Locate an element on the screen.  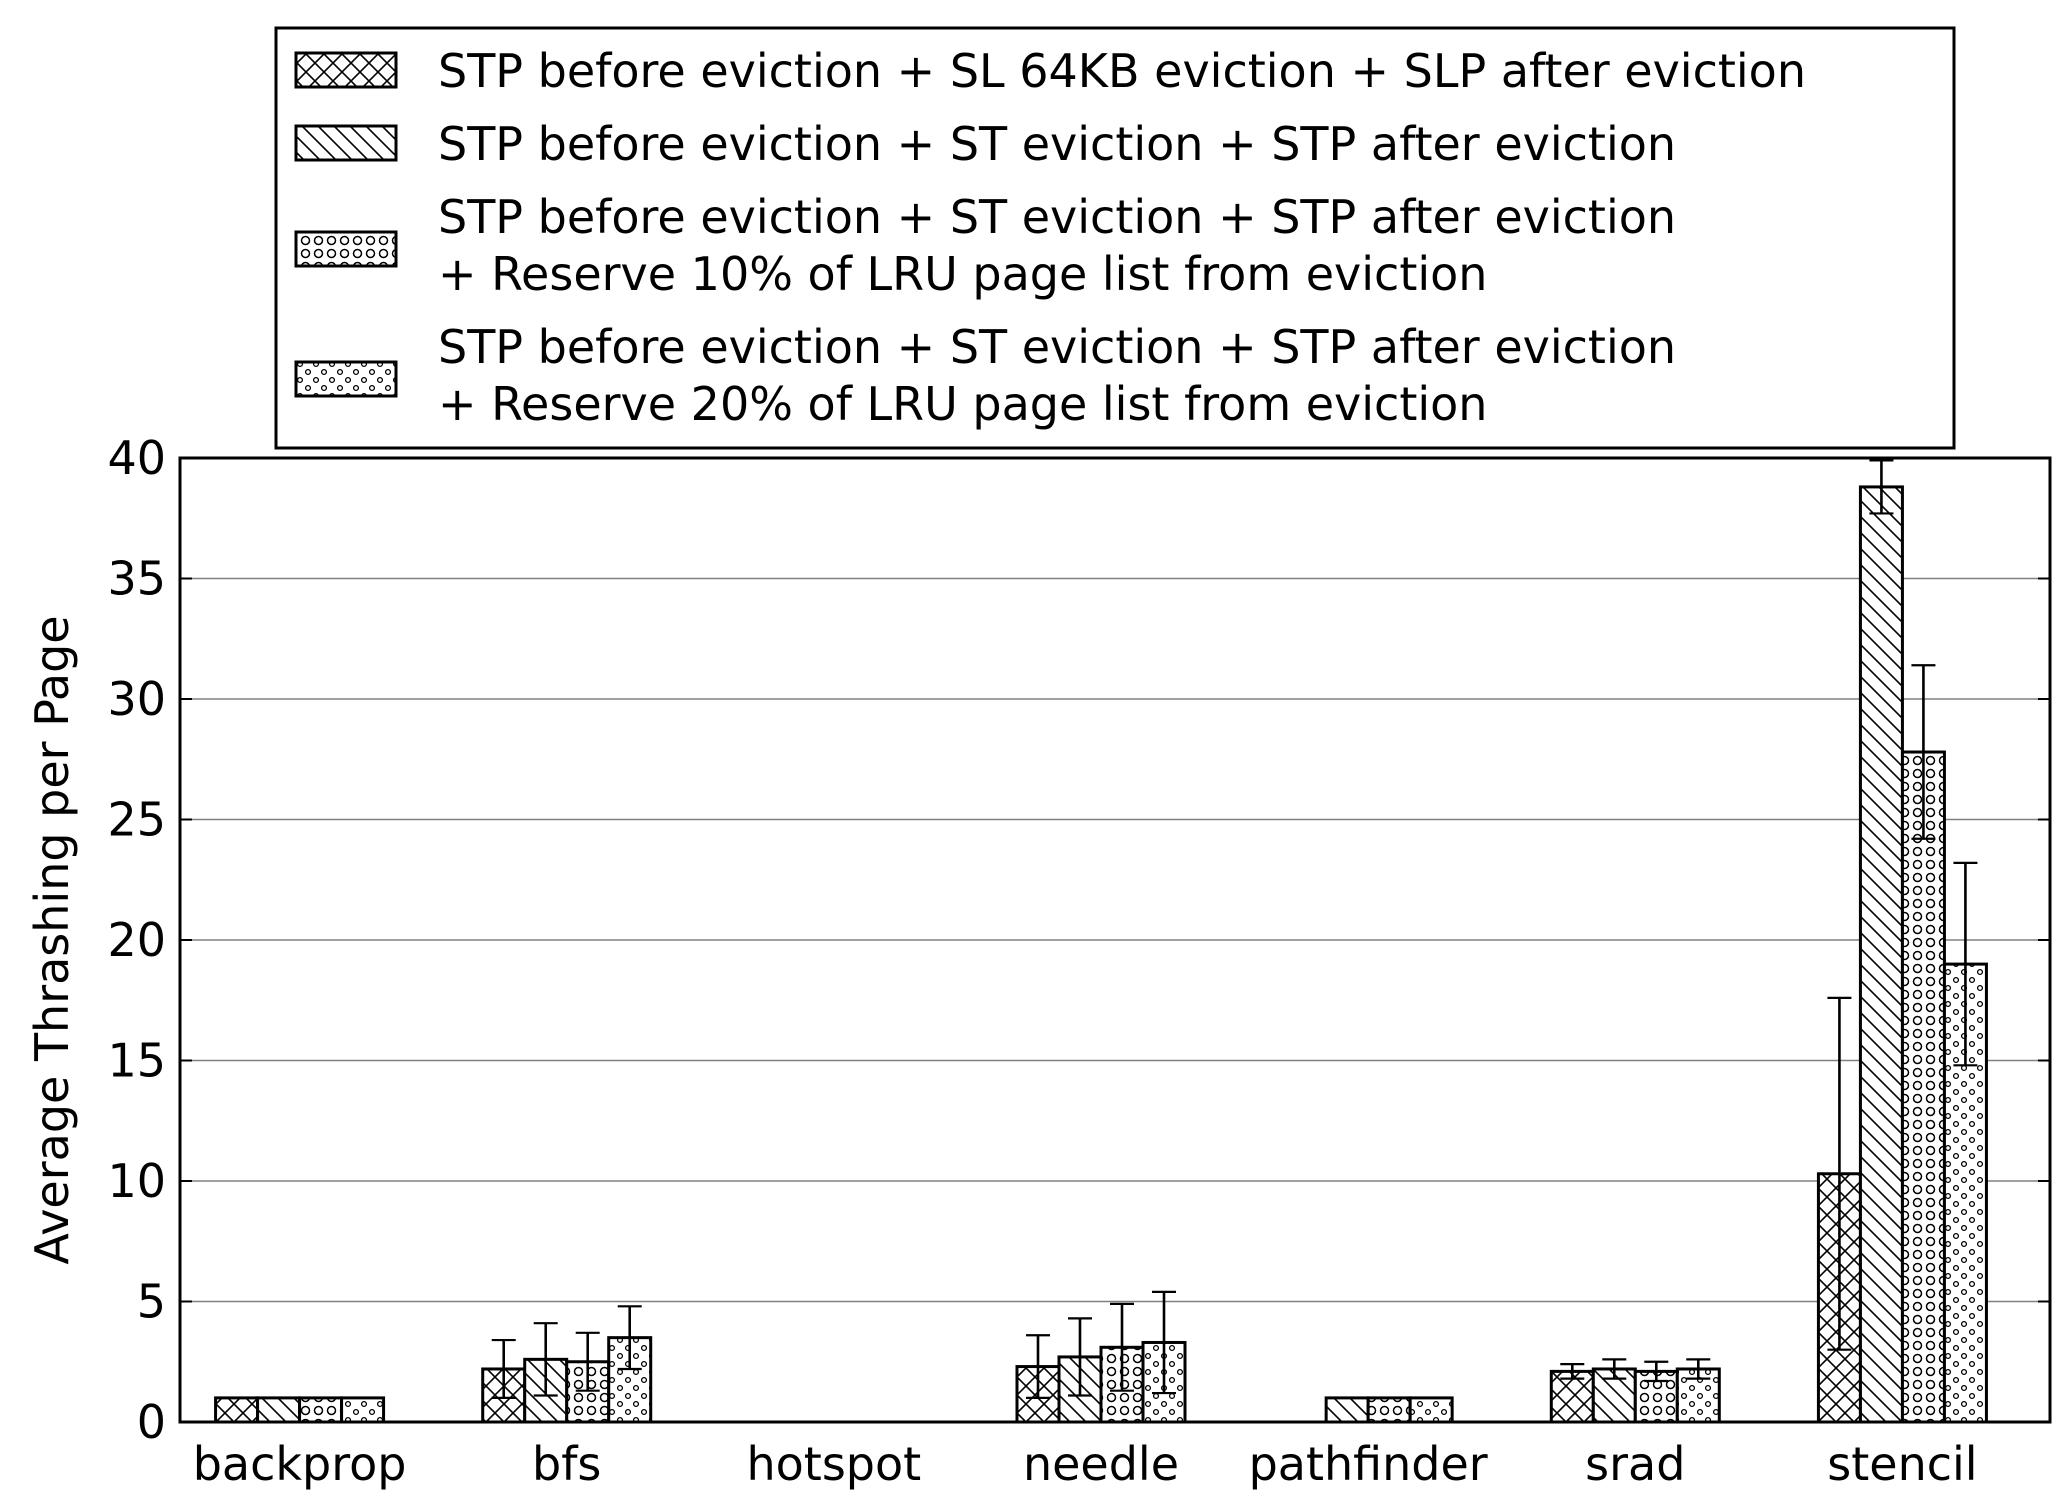
x-tick-label: bfs is located at coordinates (566, 1464).